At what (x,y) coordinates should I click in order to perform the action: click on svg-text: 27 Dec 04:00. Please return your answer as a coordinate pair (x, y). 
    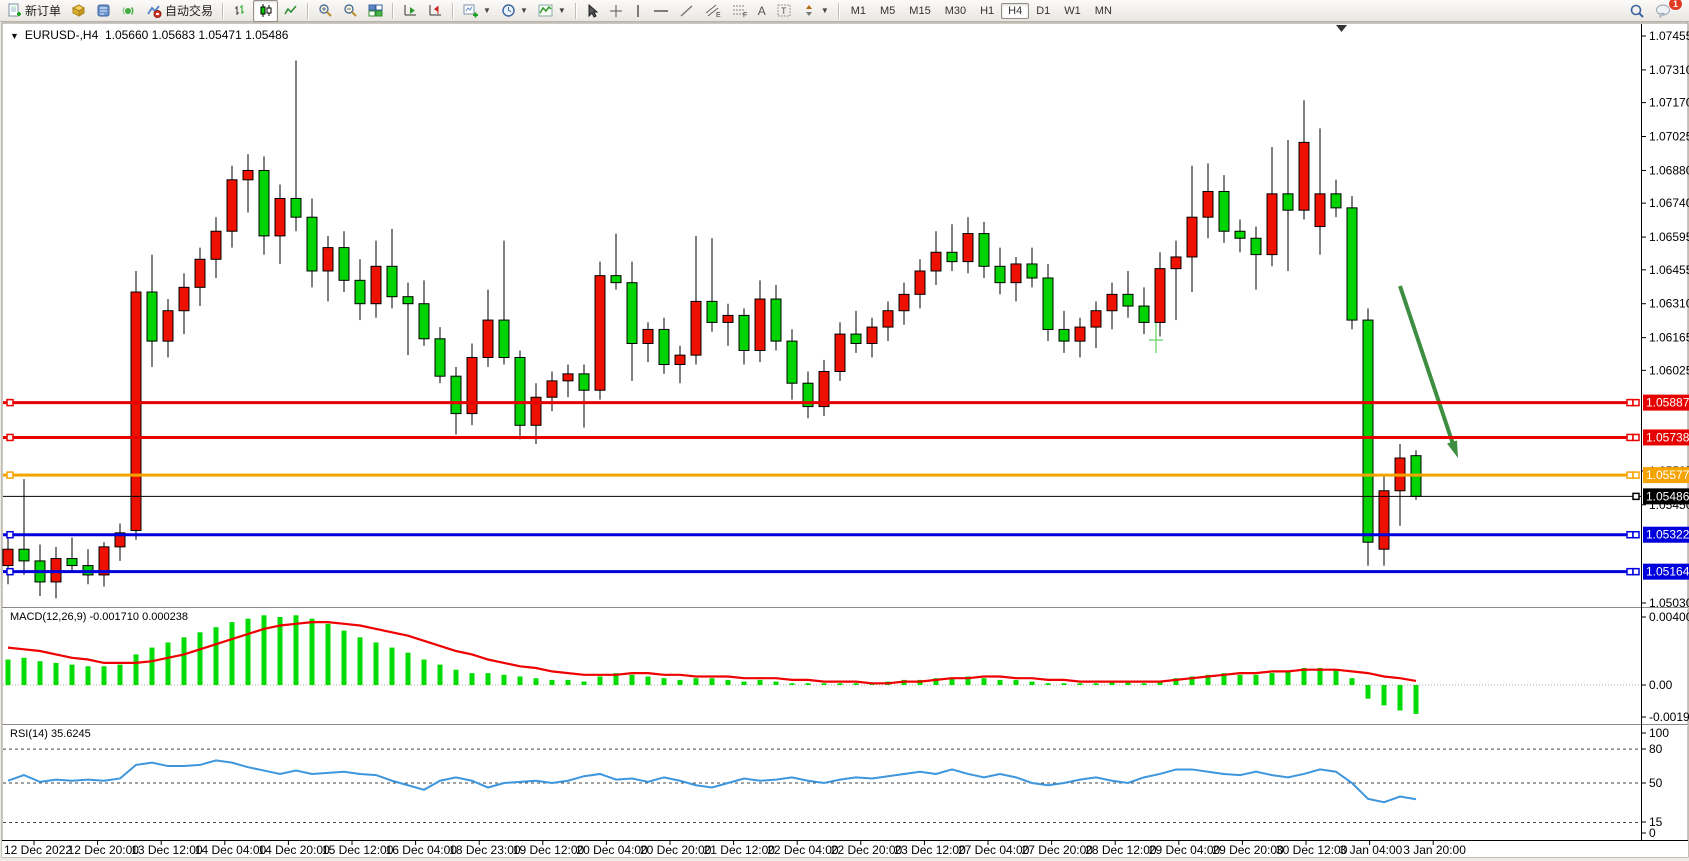
    Looking at the image, I should click on (994, 850).